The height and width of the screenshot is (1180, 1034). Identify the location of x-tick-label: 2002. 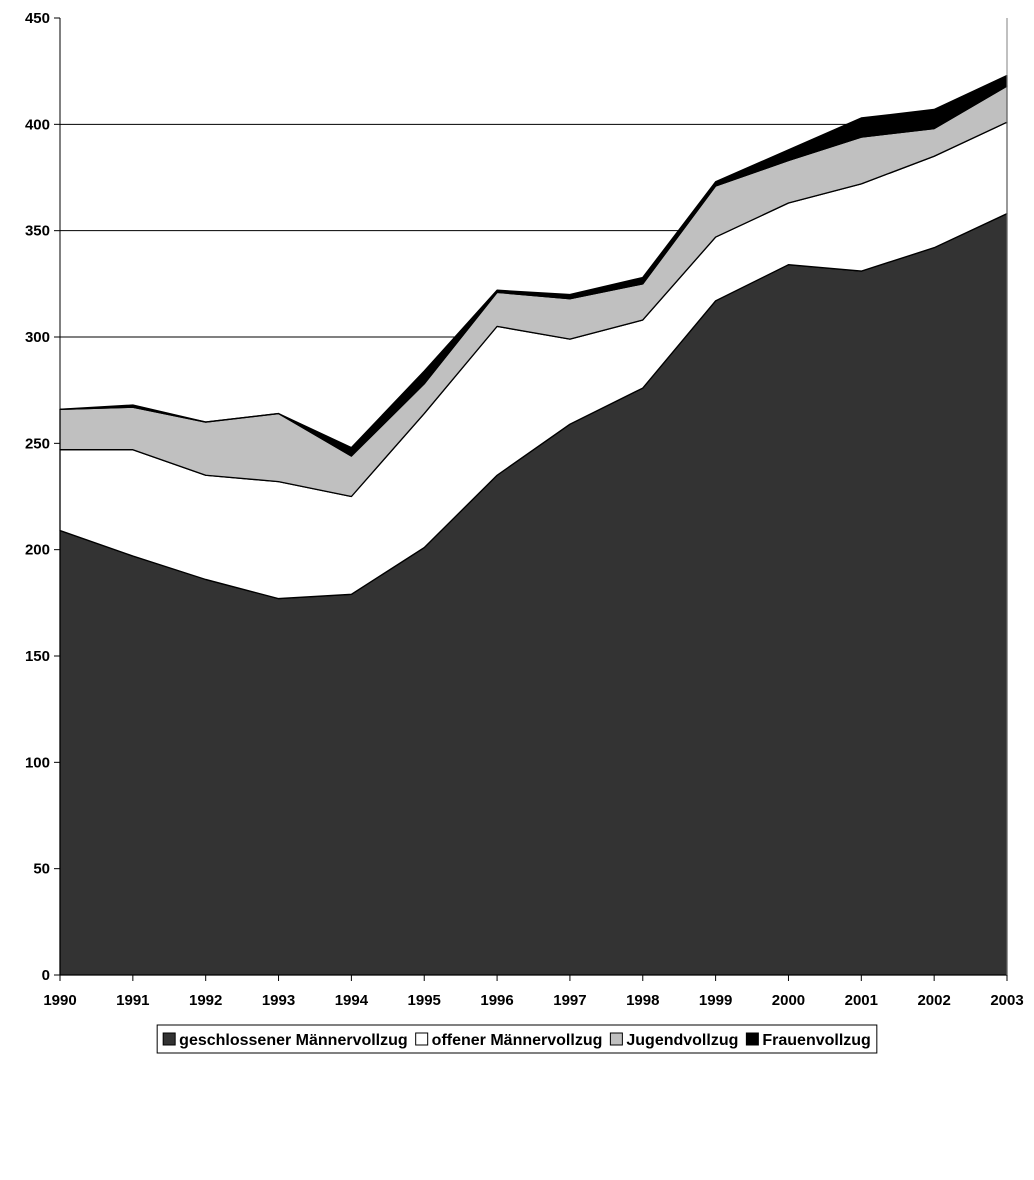
(933, 1000).